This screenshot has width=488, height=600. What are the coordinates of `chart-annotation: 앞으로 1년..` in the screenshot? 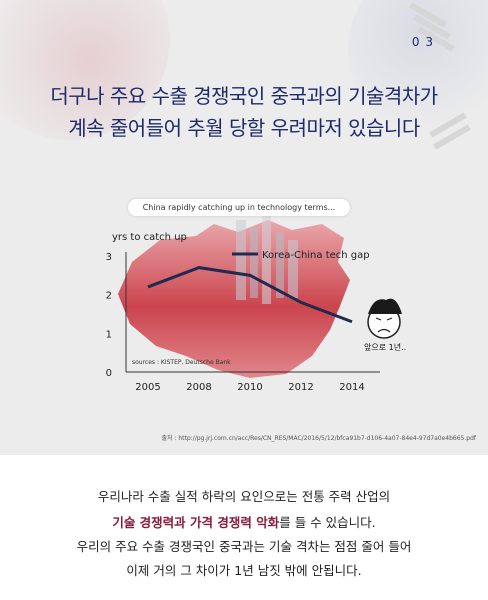 It's located at (385, 347).